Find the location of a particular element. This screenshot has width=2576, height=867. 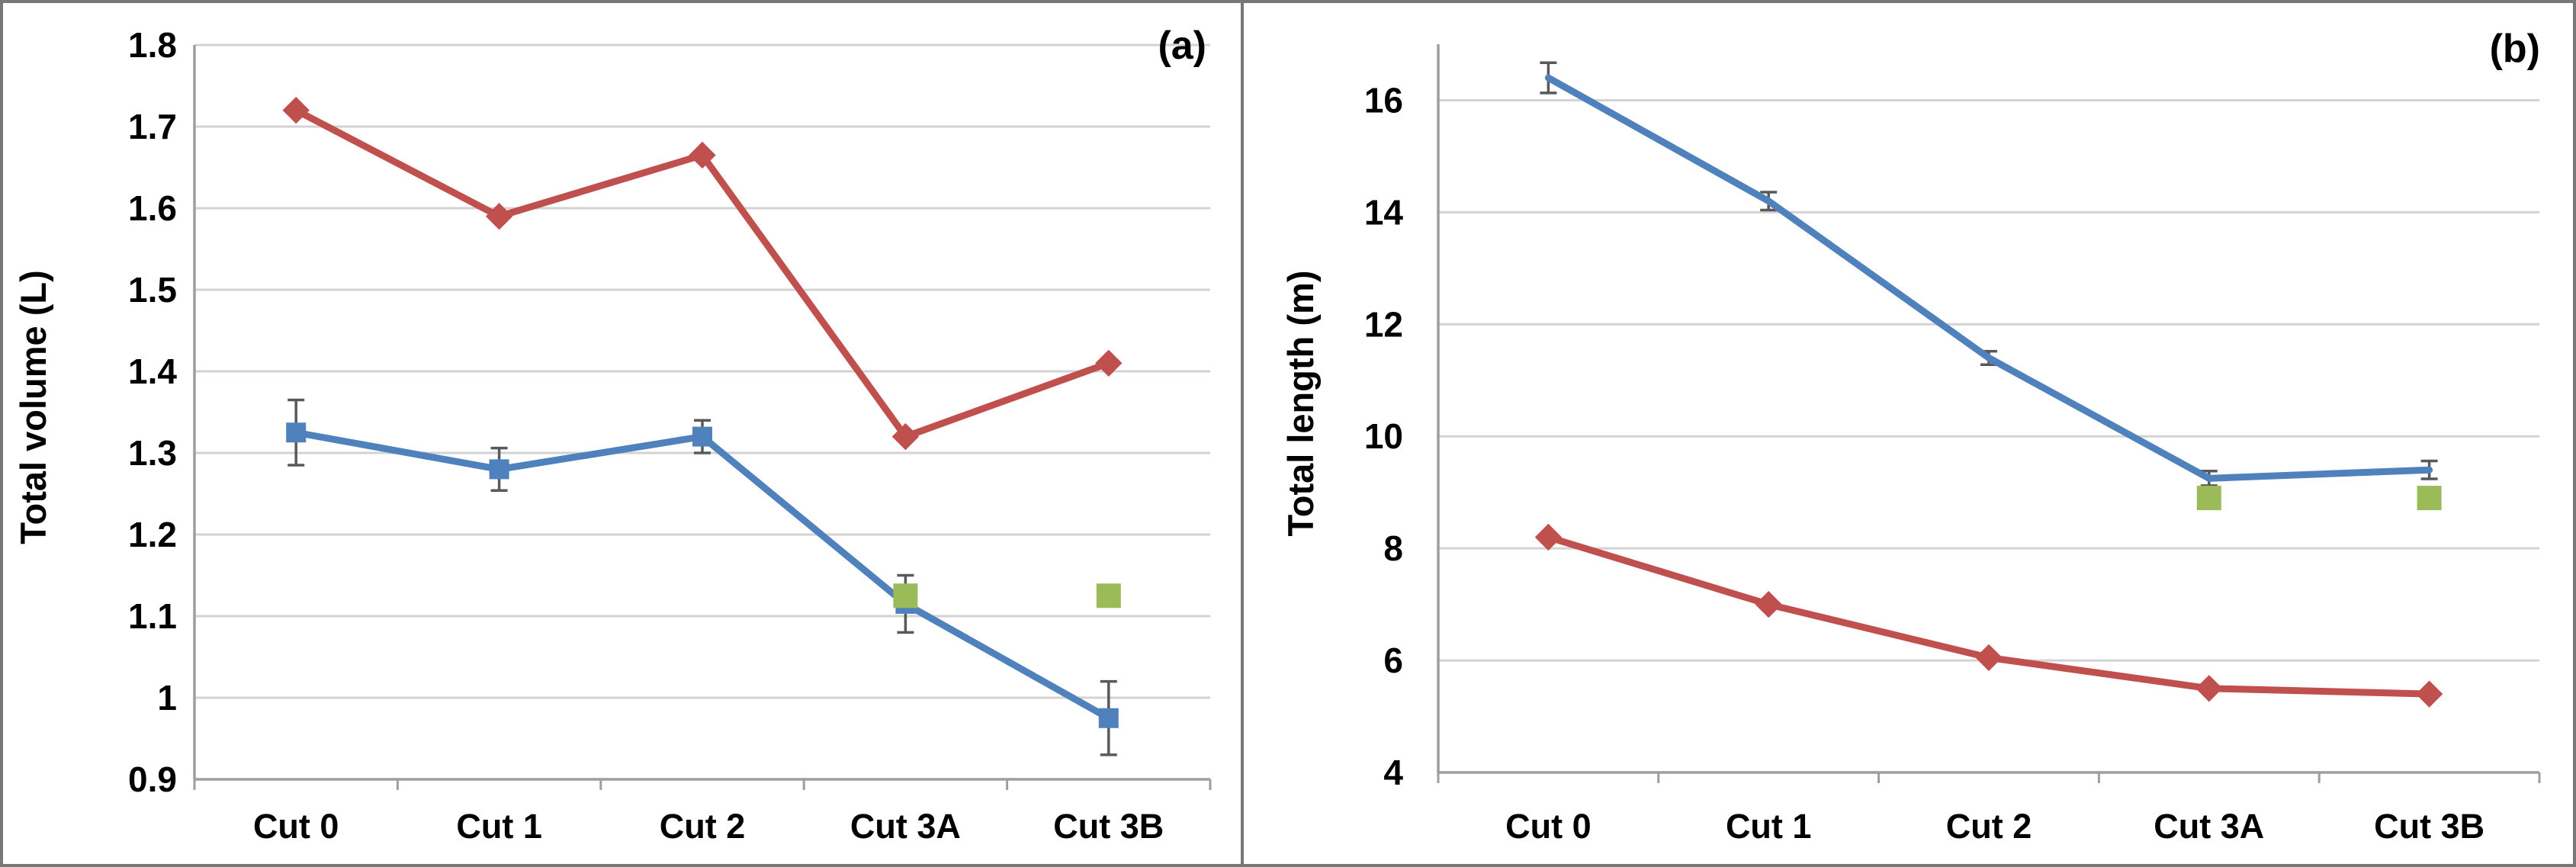

panel-a-label: (a) is located at coordinates (1182, 46).